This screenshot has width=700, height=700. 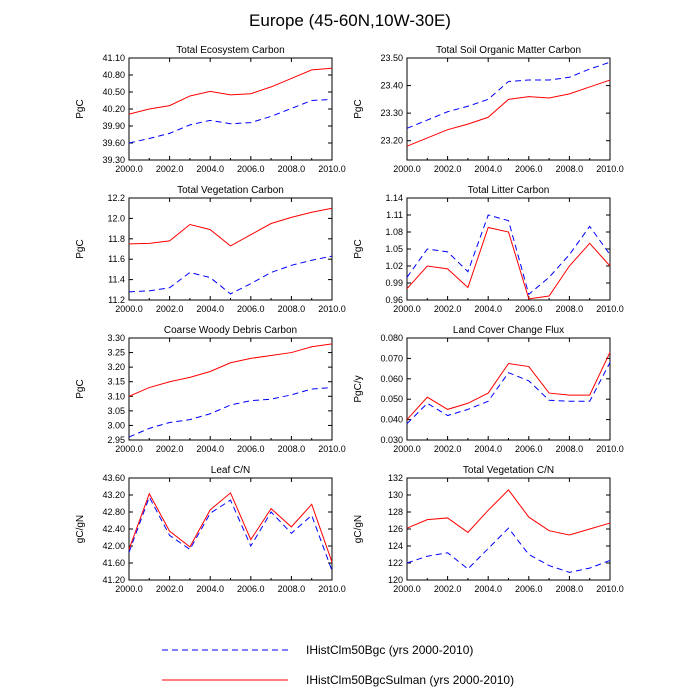 What do you see at coordinates (391, 420) in the screenshot?
I see `y-tick-label: 0.040` at bounding box center [391, 420].